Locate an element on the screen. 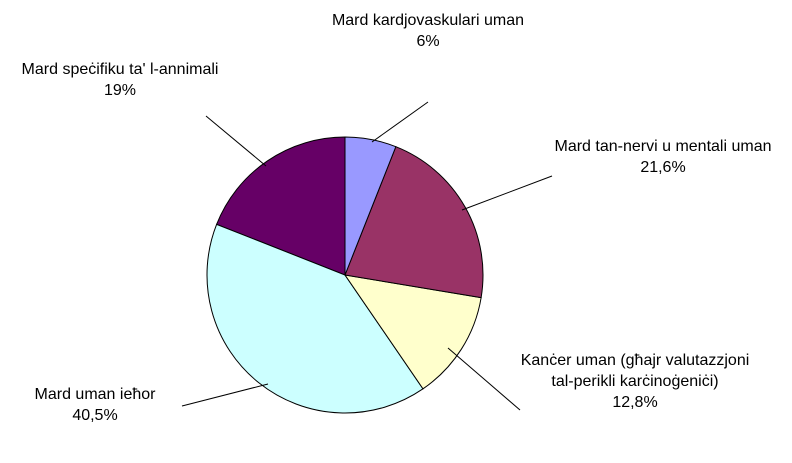 Image resolution: width=792 pixels, height=463 pixels. value-label: 40,5% is located at coordinates (95, 415).